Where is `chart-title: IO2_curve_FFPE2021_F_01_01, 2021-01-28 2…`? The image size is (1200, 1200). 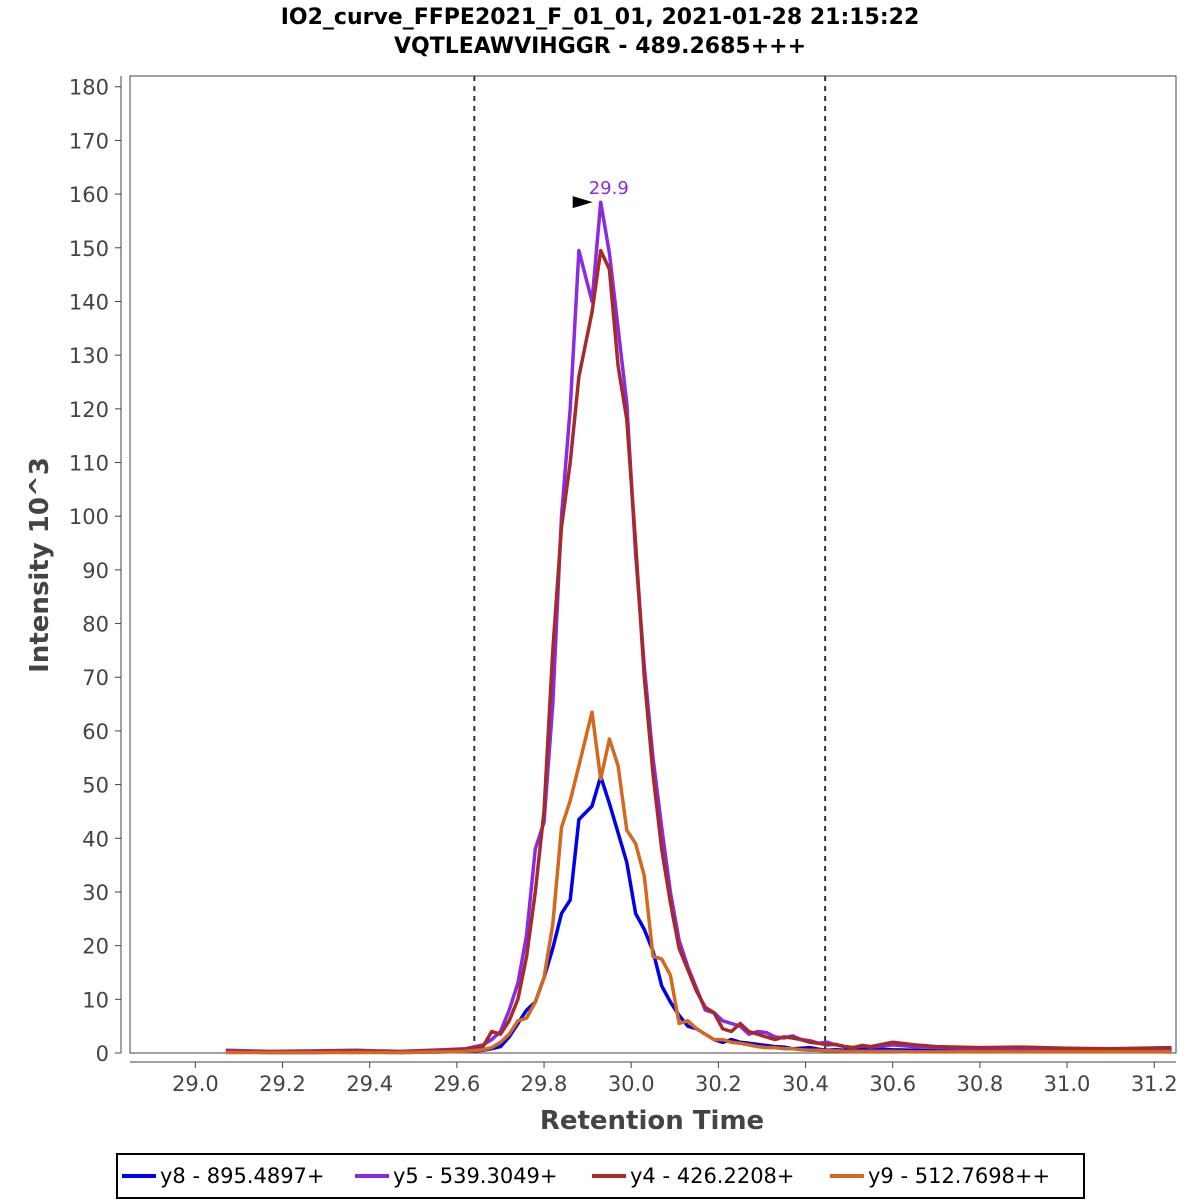
chart-title: IO2_curve_FFPE2021_F_01_01, 2021-01-28 2… is located at coordinates (600, 17).